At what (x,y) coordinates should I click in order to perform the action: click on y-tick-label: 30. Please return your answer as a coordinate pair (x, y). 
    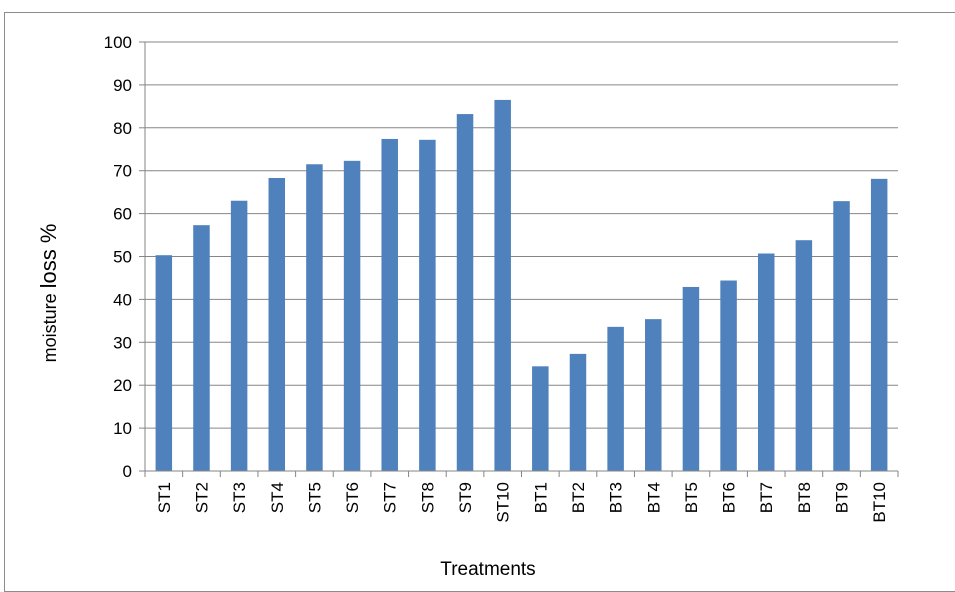
    Looking at the image, I should click on (122, 342).